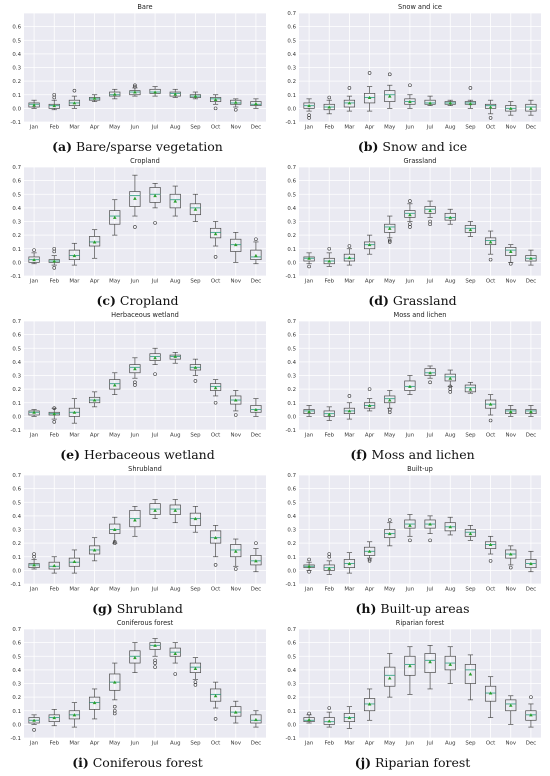  I want to click on figure-caption: (d) Grassland, so click(412, 300).